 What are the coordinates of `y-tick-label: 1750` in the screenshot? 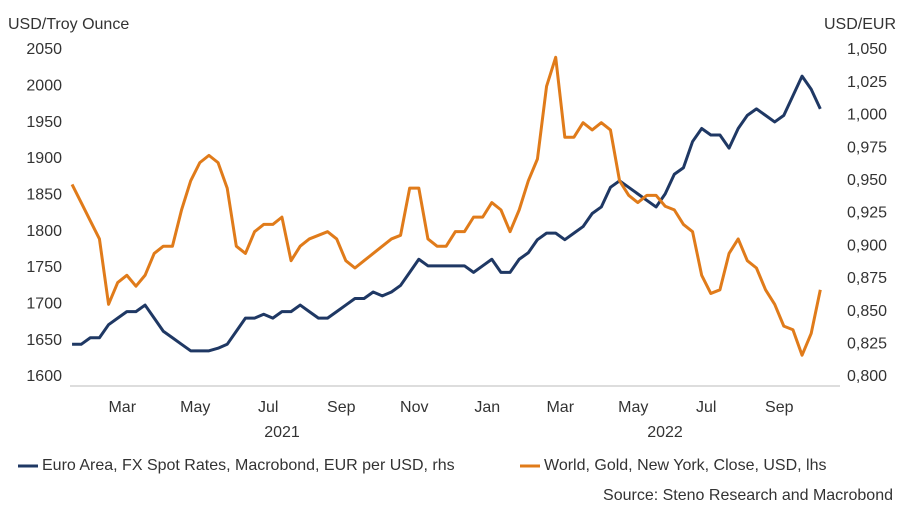 It's located at (44, 267).